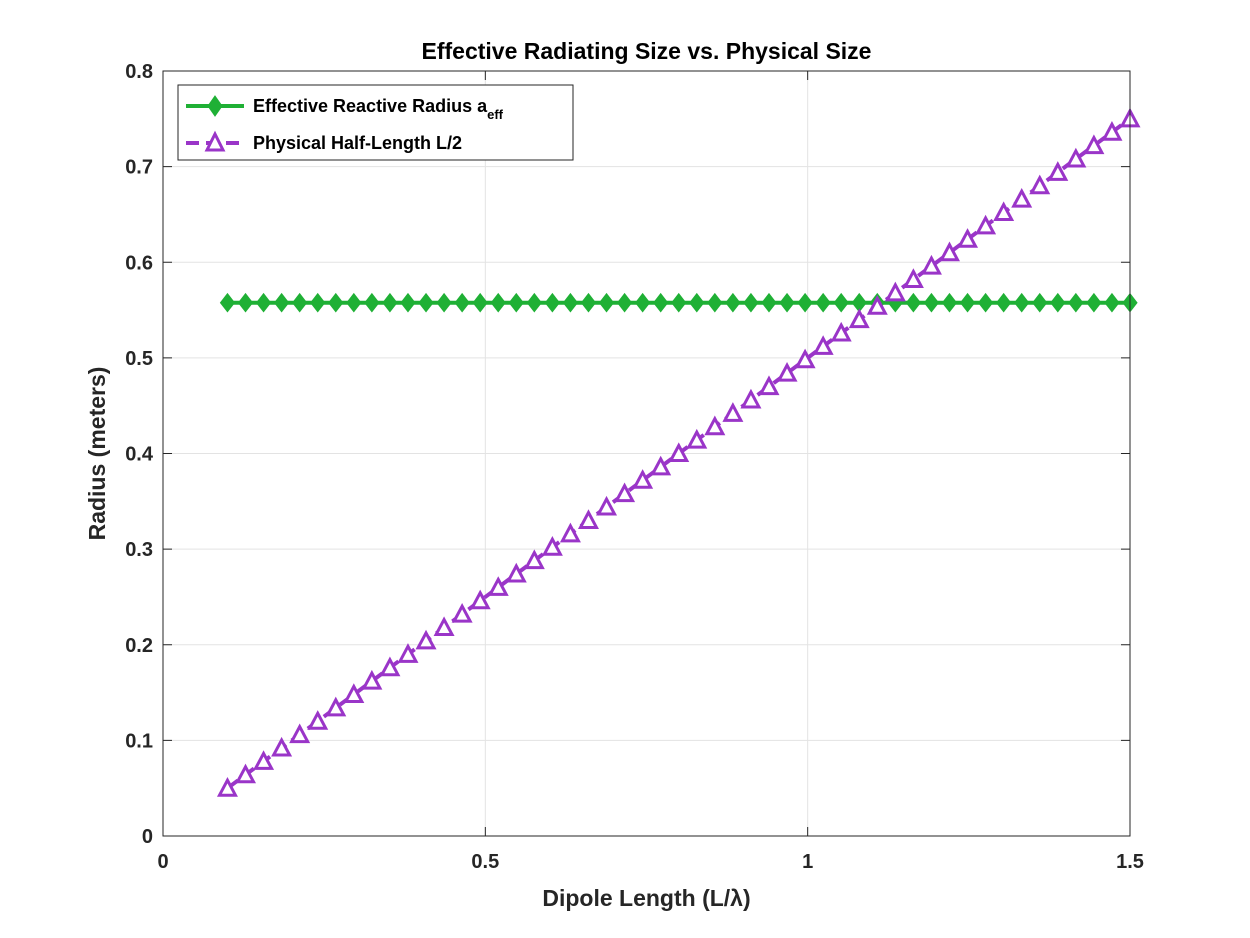 The width and height of the screenshot is (1250, 938). What do you see at coordinates (807, 862) in the screenshot?
I see `x-tick-label: 1` at bounding box center [807, 862].